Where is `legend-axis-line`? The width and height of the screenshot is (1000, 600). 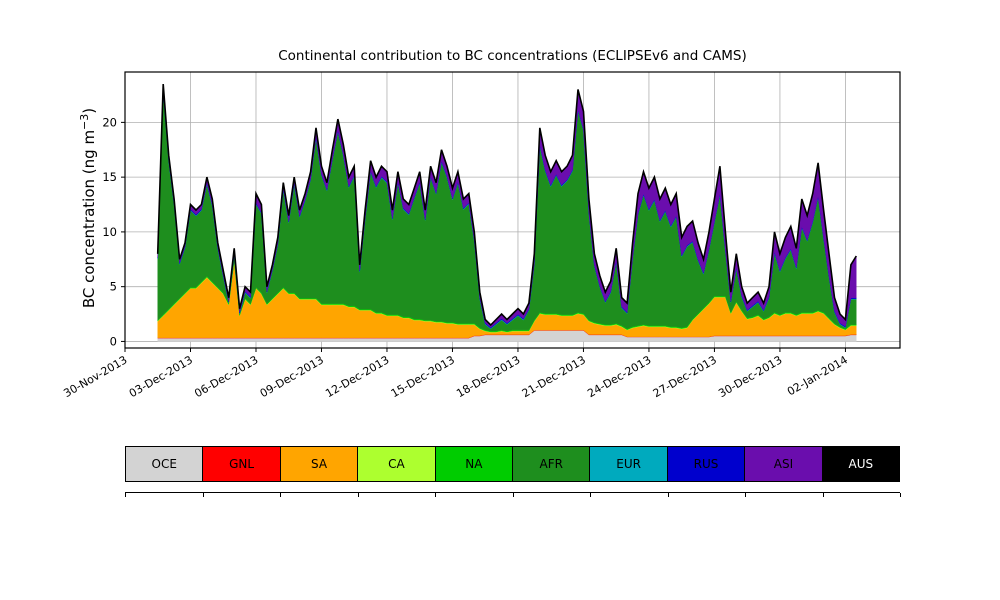
legend-axis-line is located at coordinates (513, 495).